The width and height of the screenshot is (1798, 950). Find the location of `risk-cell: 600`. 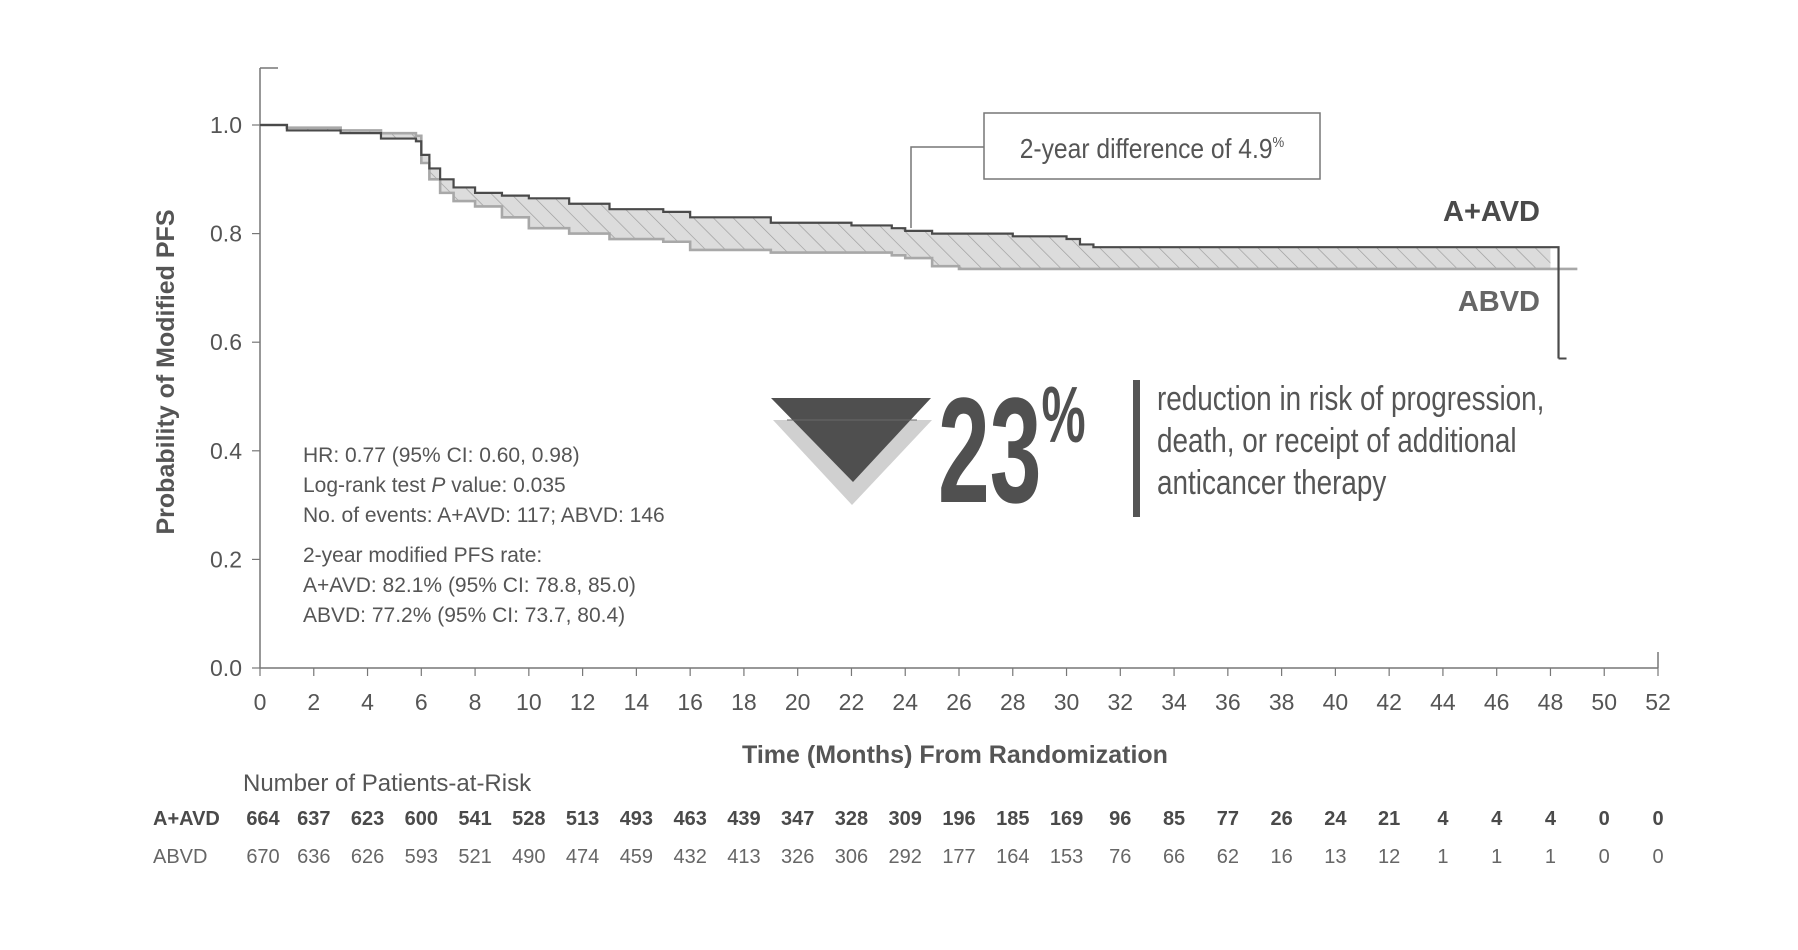

risk-cell: 600 is located at coordinates (421, 819).